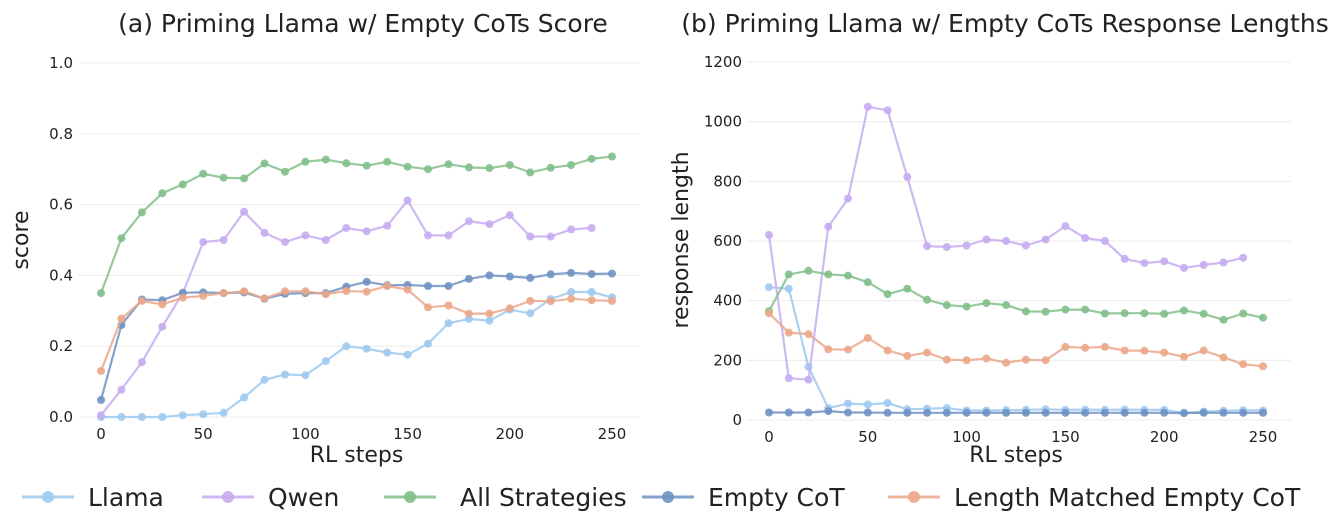  What do you see at coordinates (228, 497) in the screenshot?
I see `legend-marker-qwen` at bounding box center [228, 497].